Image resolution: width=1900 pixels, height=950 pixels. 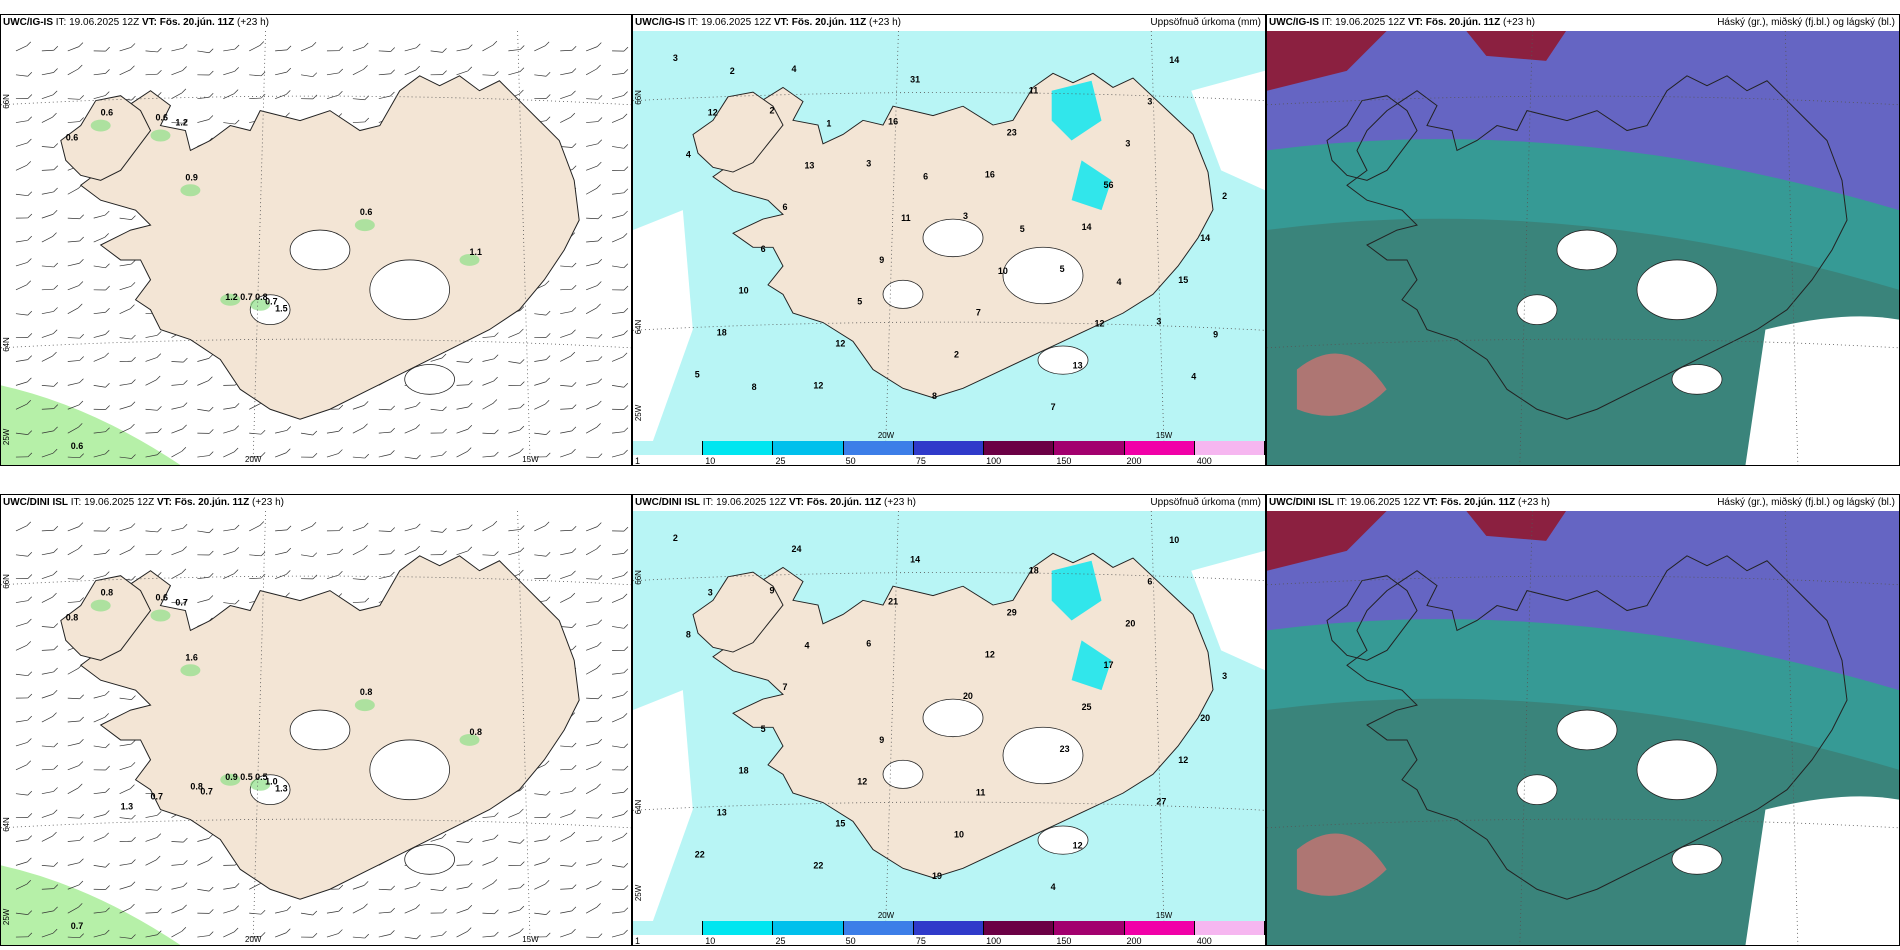 I want to click on precip-value-label: 22, so click(x=700, y=854).